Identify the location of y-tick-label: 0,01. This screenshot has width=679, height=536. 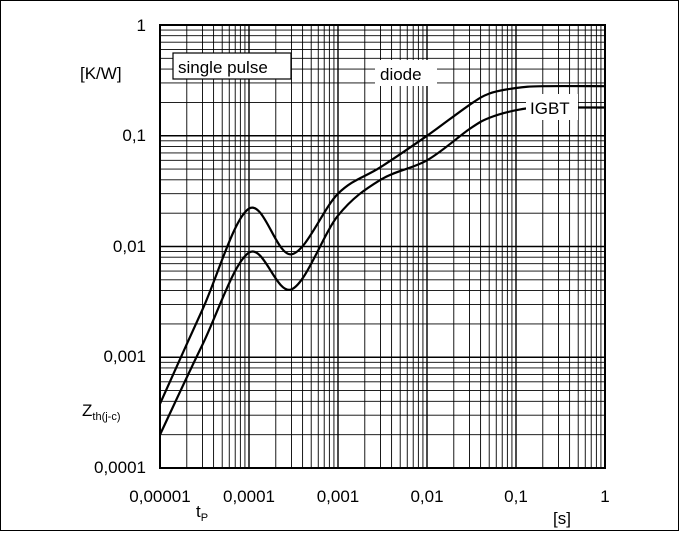
(129, 246).